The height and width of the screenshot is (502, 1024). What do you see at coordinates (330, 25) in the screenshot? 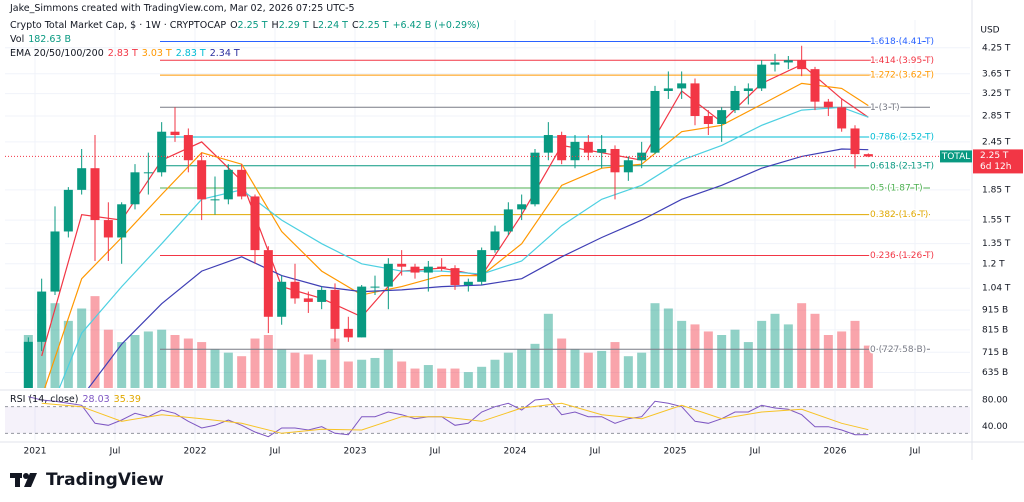
I see `ohlc-l: L2.24 T` at bounding box center [330, 25].